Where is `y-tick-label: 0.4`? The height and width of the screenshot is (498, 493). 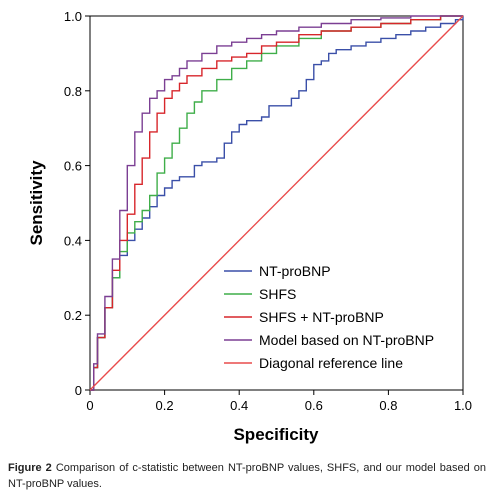
y-tick-label: 0.4 is located at coordinates (73, 240).